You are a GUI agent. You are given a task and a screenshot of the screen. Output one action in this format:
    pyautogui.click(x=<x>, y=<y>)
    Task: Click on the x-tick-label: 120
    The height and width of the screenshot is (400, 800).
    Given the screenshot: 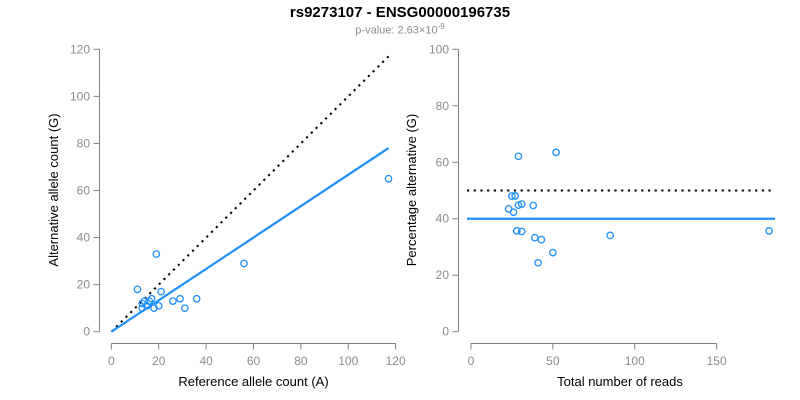 What is the action you would take?
    pyautogui.click(x=396, y=361)
    